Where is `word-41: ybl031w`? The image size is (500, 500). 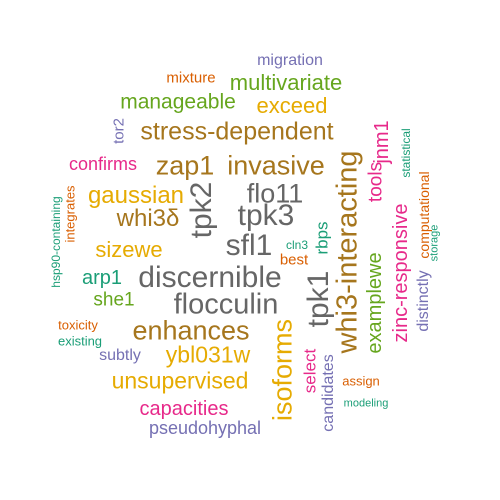
word-41: ybl031w is located at coordinates (208, 355).